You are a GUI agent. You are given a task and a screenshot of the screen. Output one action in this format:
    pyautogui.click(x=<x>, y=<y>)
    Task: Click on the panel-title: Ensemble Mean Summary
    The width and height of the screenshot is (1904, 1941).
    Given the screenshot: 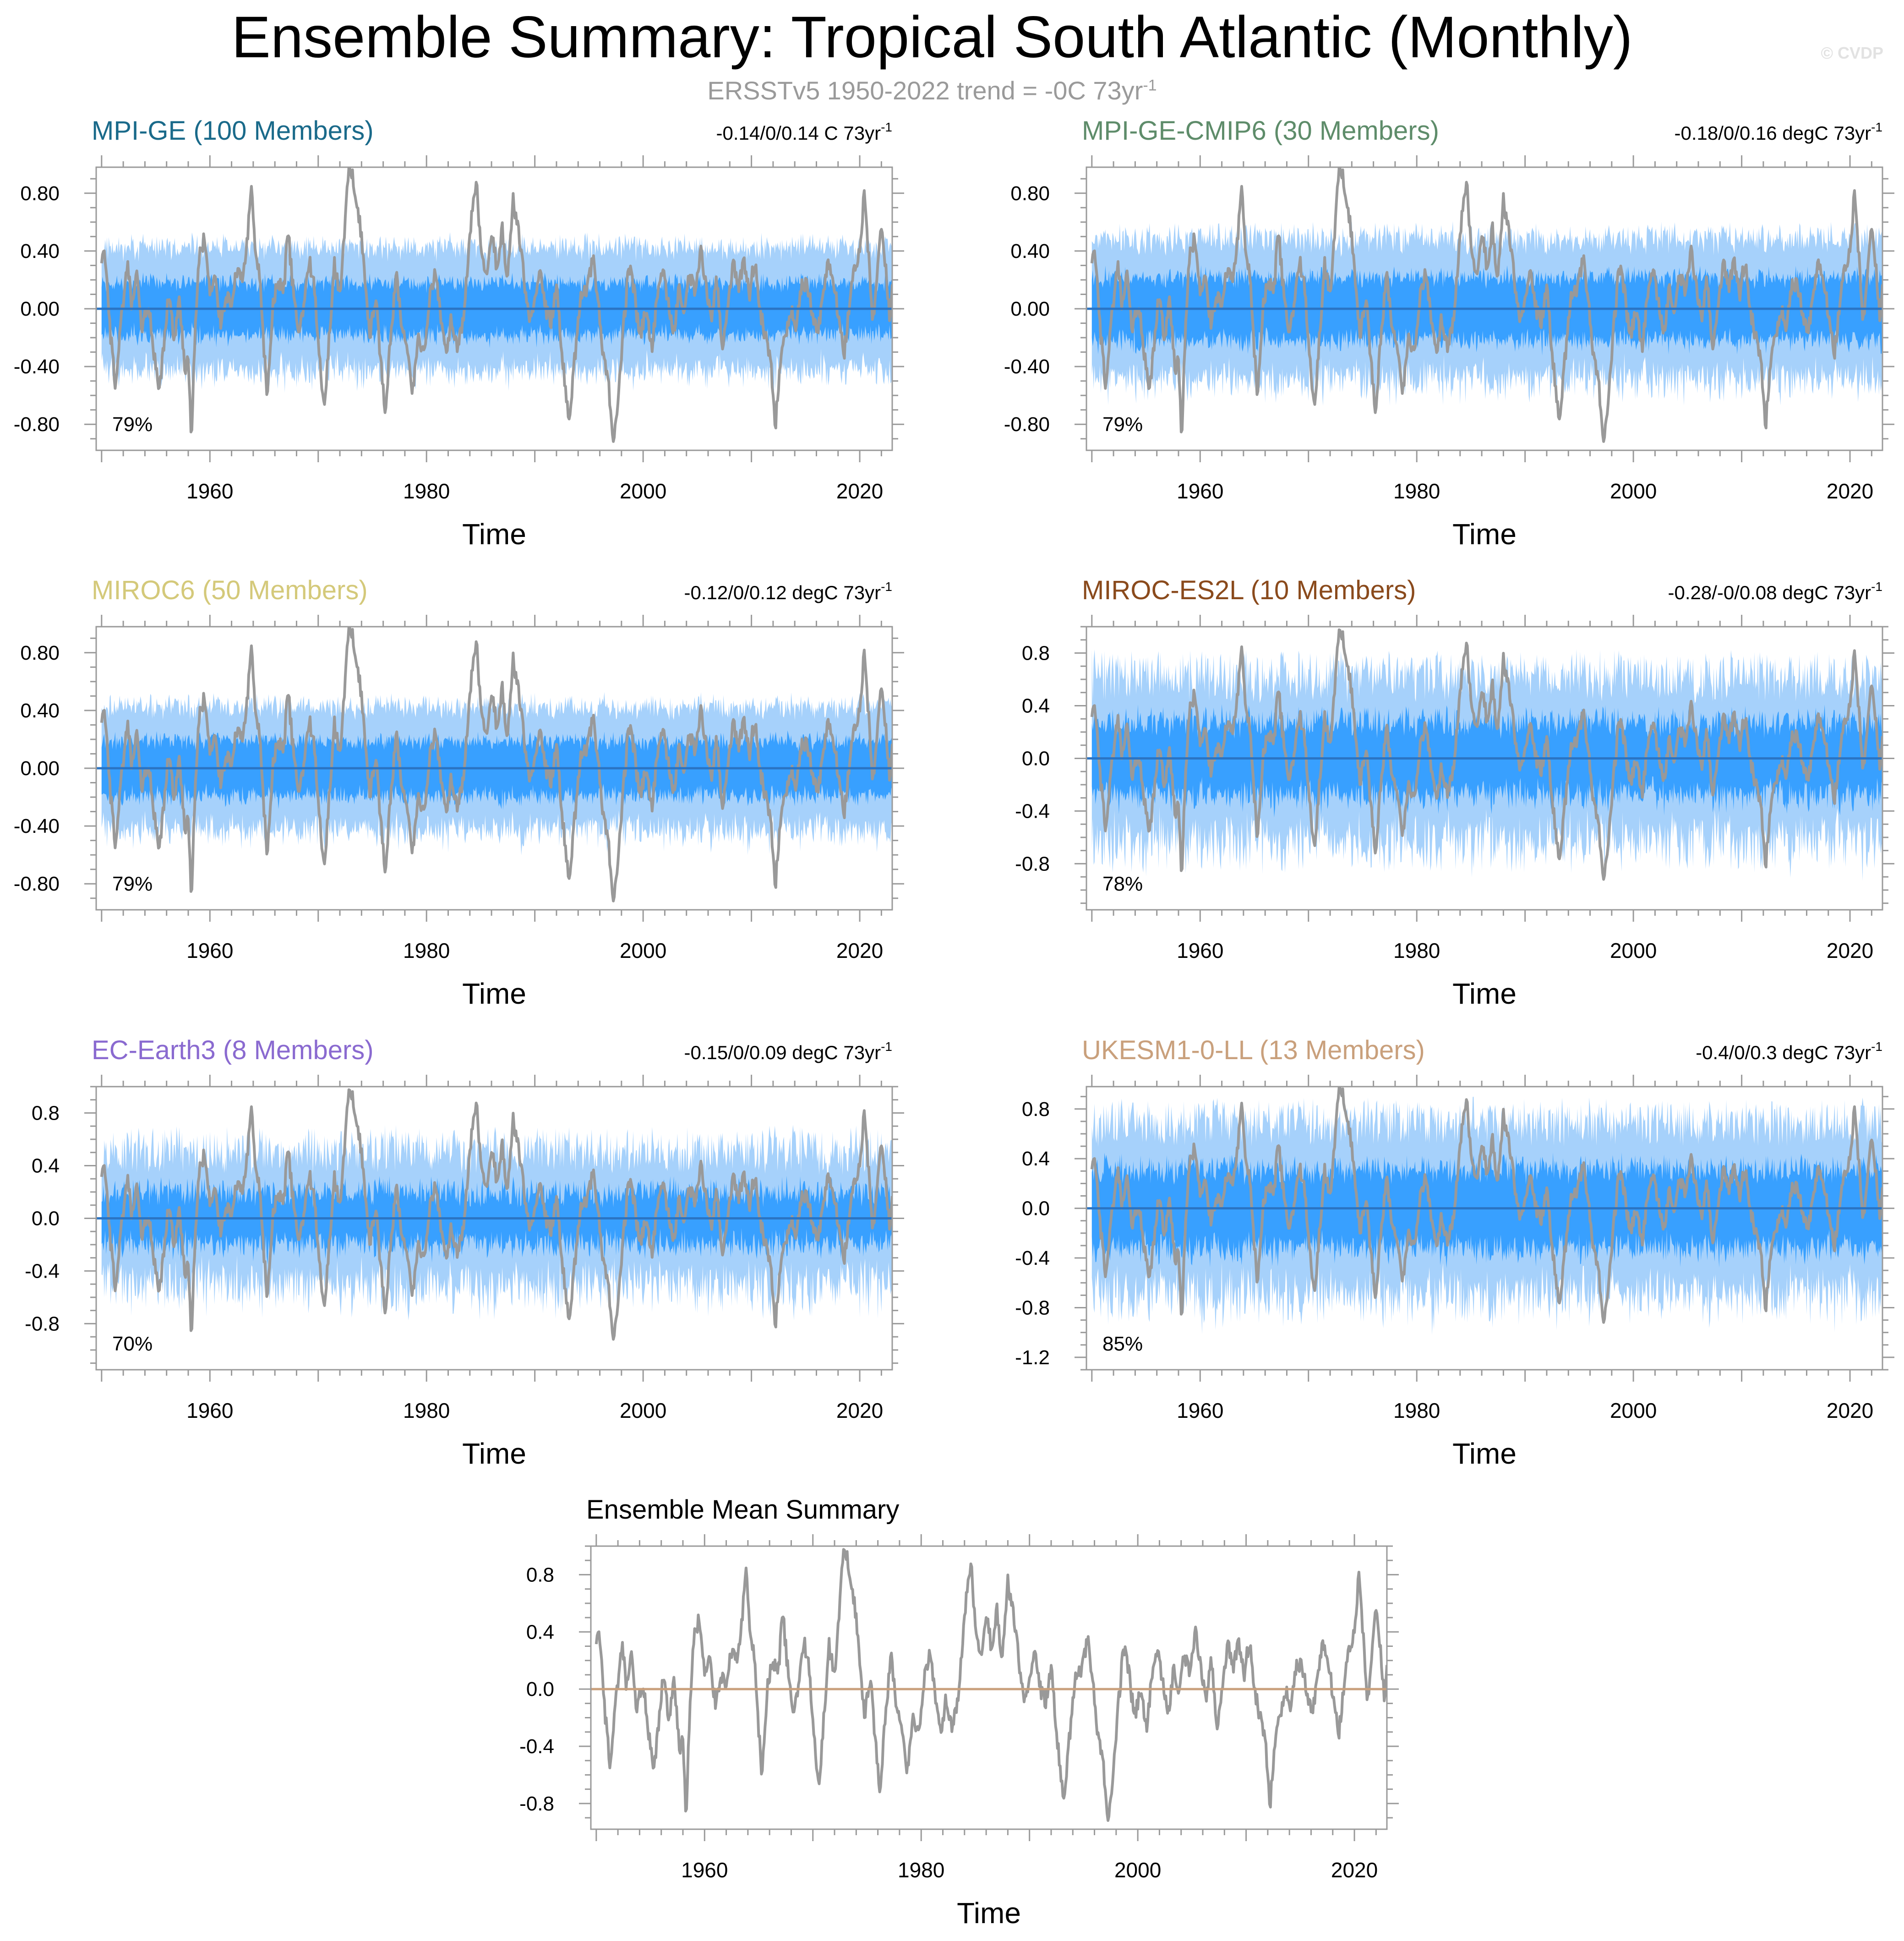 What is the action you would take?
    pyautogui.click(x=742, y=1510)
    